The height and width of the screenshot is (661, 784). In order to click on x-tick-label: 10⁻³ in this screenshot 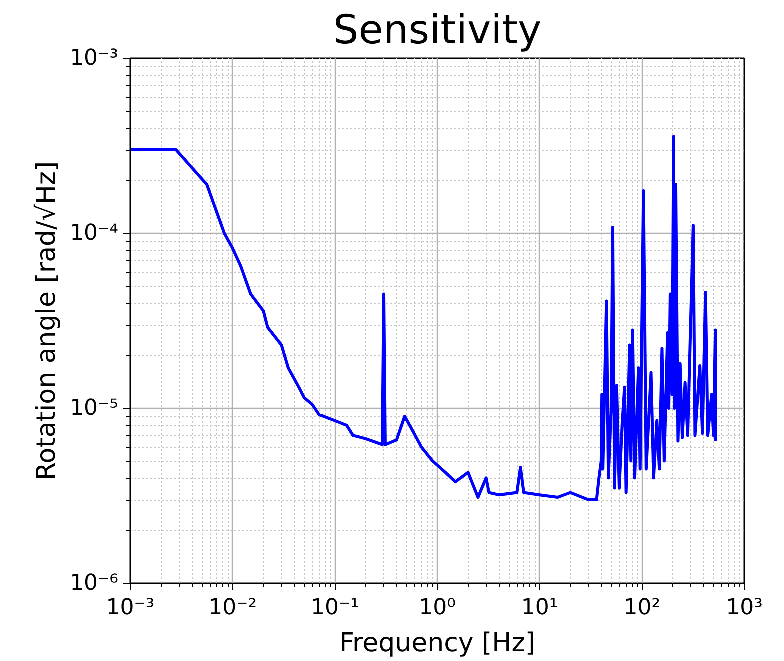, I will do `click(130, 608)`.